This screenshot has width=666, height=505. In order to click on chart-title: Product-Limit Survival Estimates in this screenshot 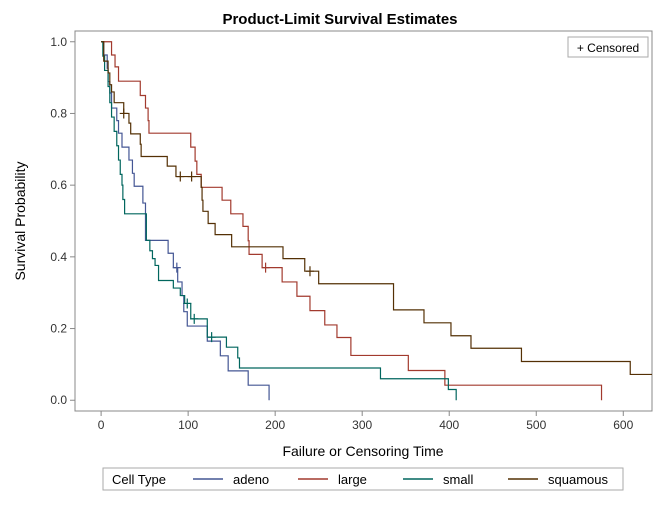, I will do `click(339, 19)`.